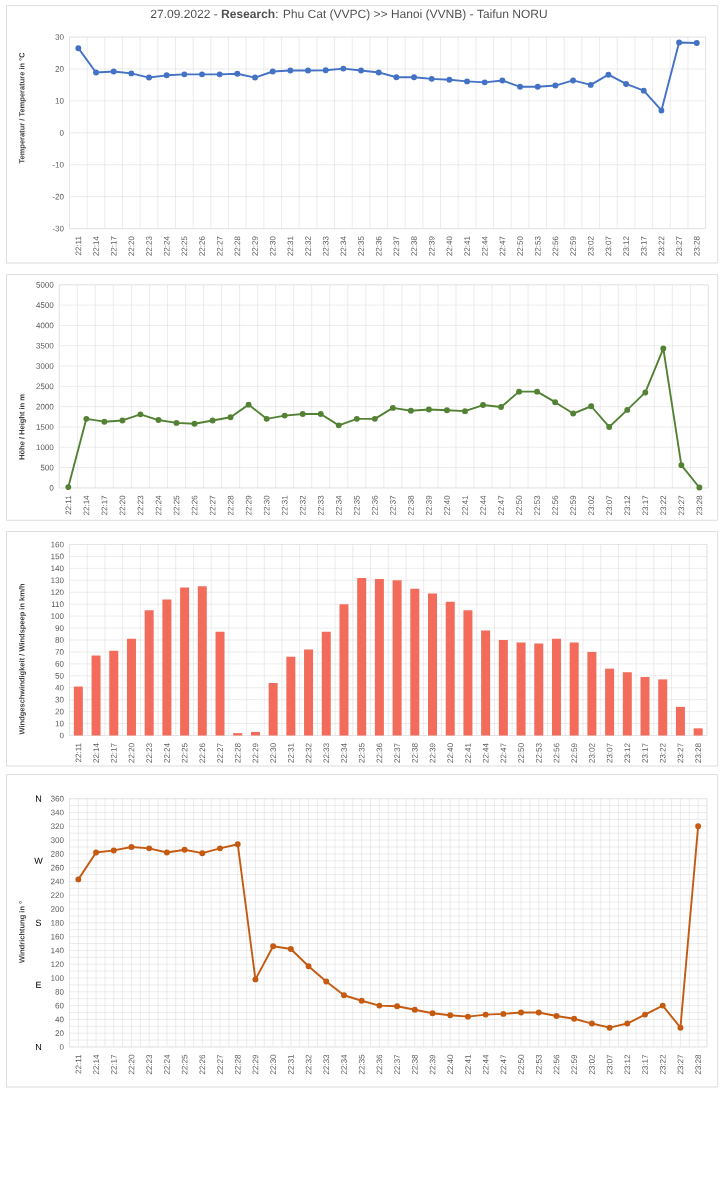 The height and width of the screenshot is (1200, 727). I want to click on y-tick-label: 320, so click(57, 826).